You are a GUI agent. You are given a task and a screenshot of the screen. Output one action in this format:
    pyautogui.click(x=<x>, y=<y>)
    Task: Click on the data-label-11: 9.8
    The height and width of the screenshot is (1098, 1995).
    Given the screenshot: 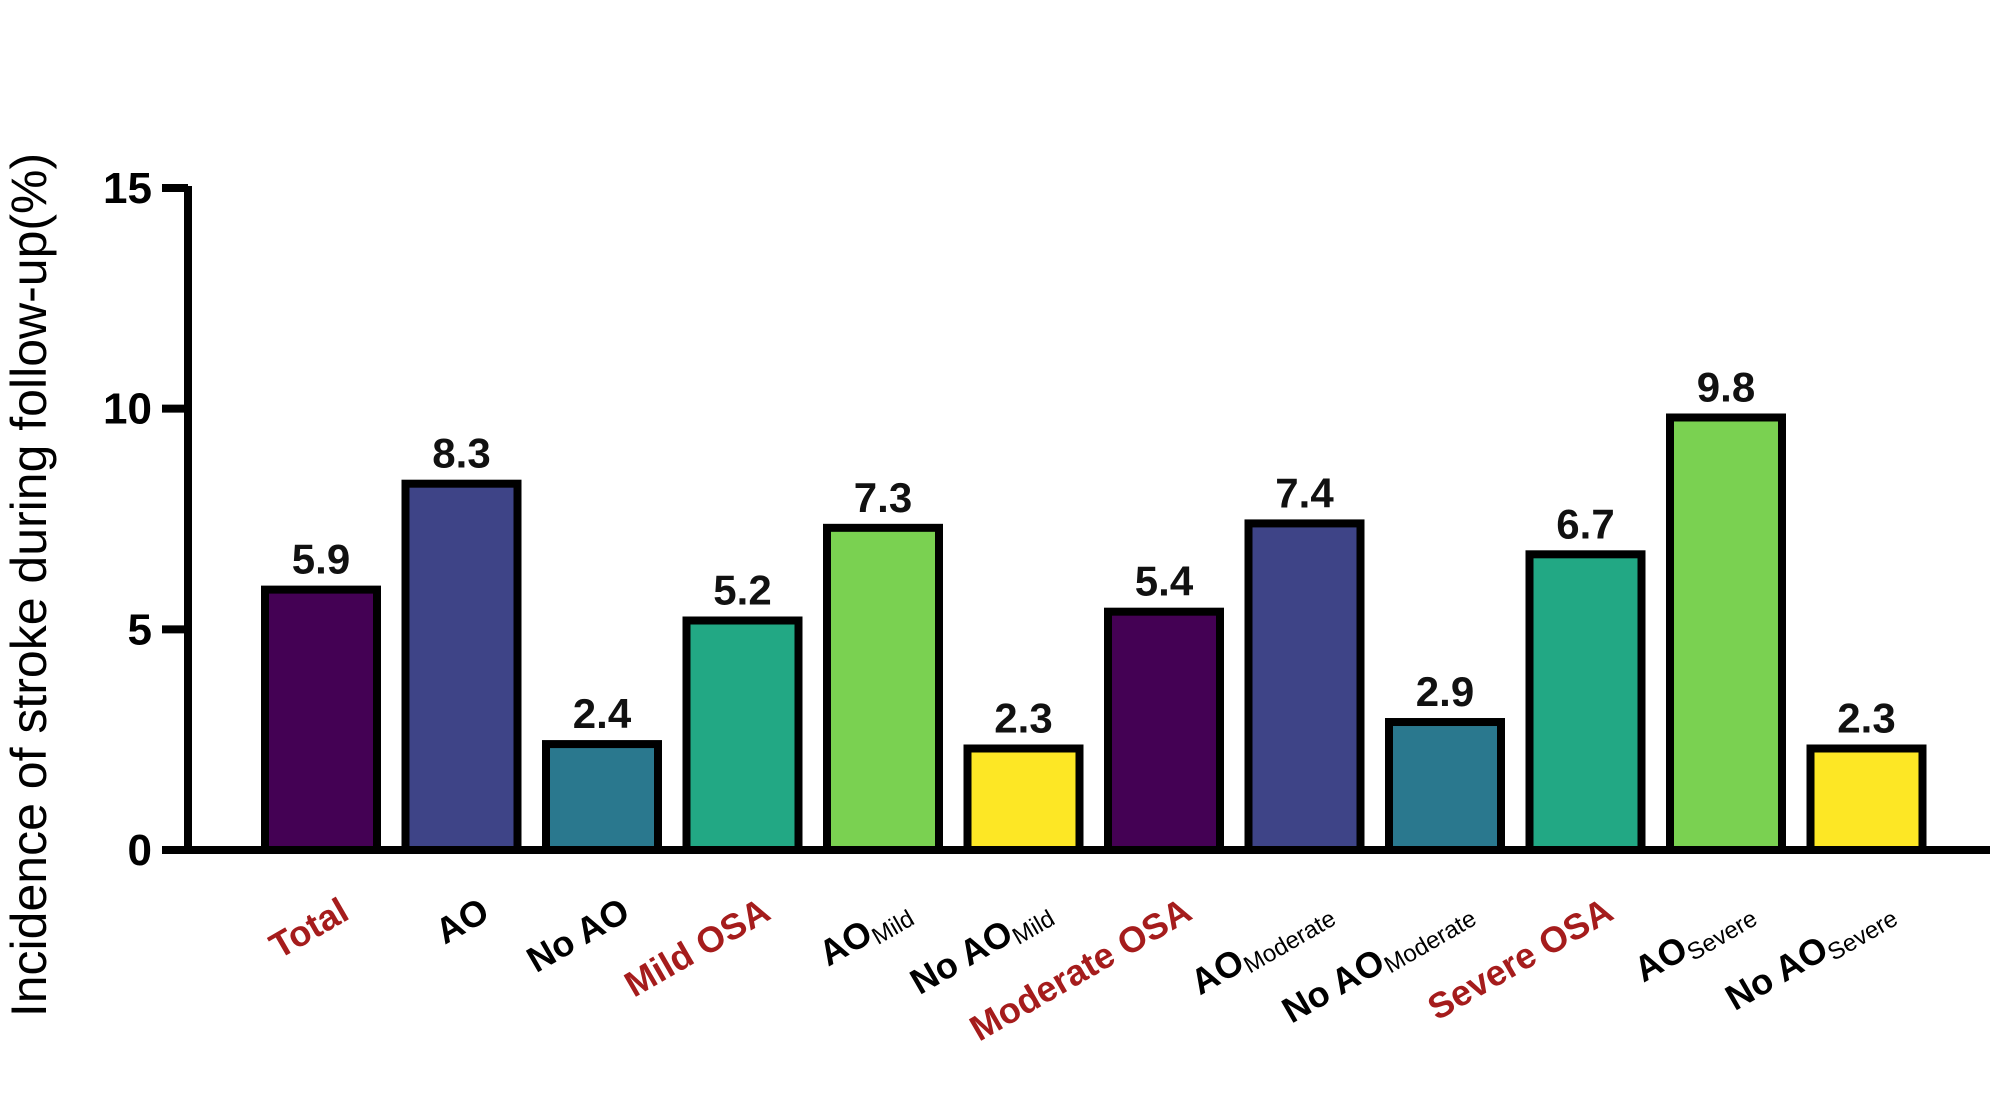 What is the action you would take?
    pyautogui.click(x=1726, y=386)
    